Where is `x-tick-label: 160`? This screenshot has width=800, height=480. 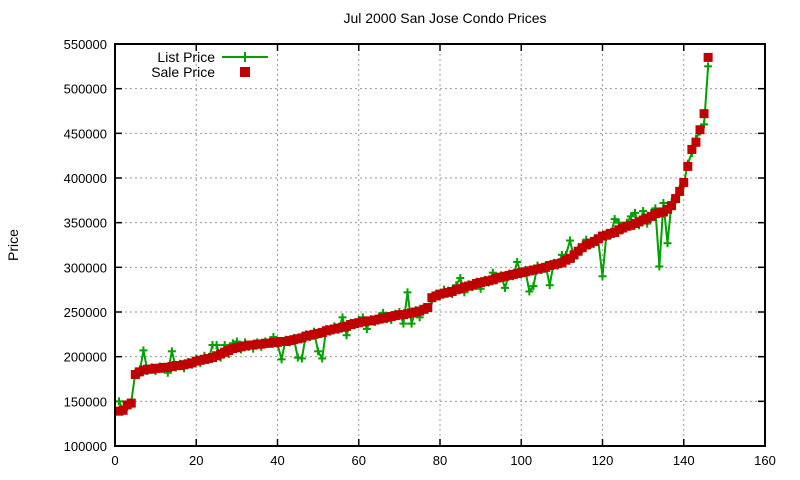
x-tick-label: 160 is located at coordinates (765, 460).